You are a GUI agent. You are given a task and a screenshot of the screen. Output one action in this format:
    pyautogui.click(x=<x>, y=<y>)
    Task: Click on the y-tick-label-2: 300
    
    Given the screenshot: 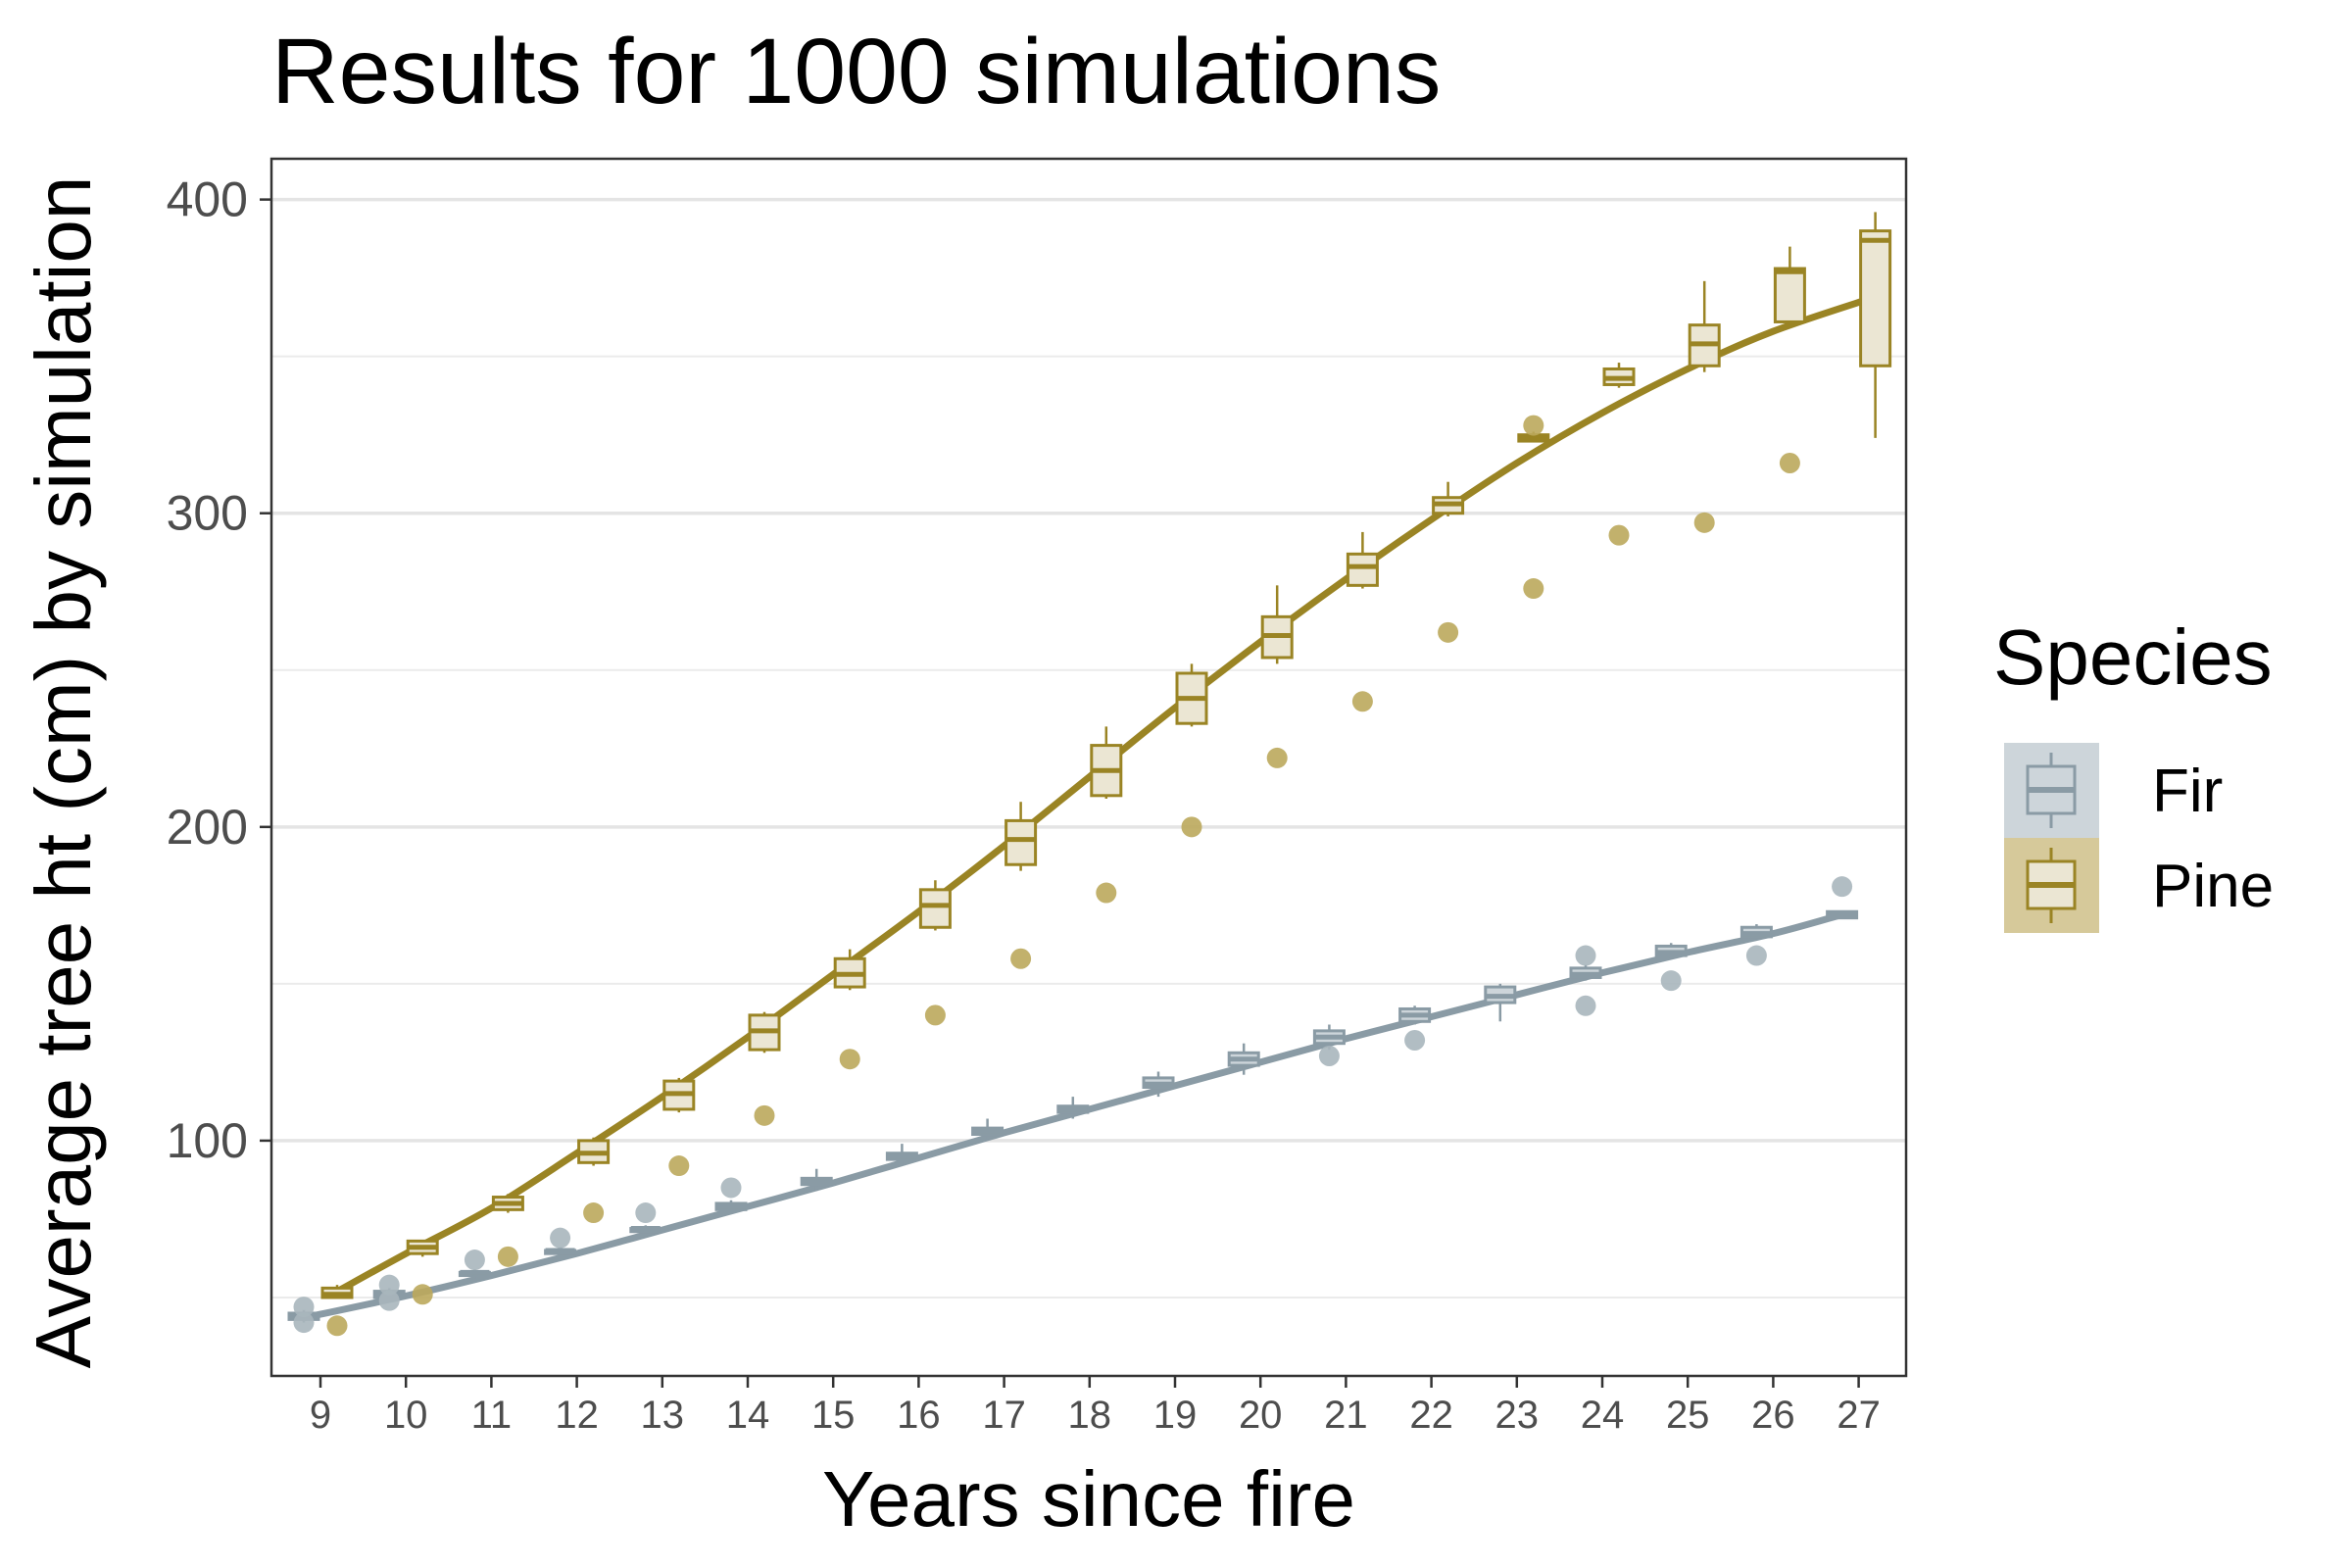 What is the action you would take?
    pyautogui.click(x=207, y=513)
    